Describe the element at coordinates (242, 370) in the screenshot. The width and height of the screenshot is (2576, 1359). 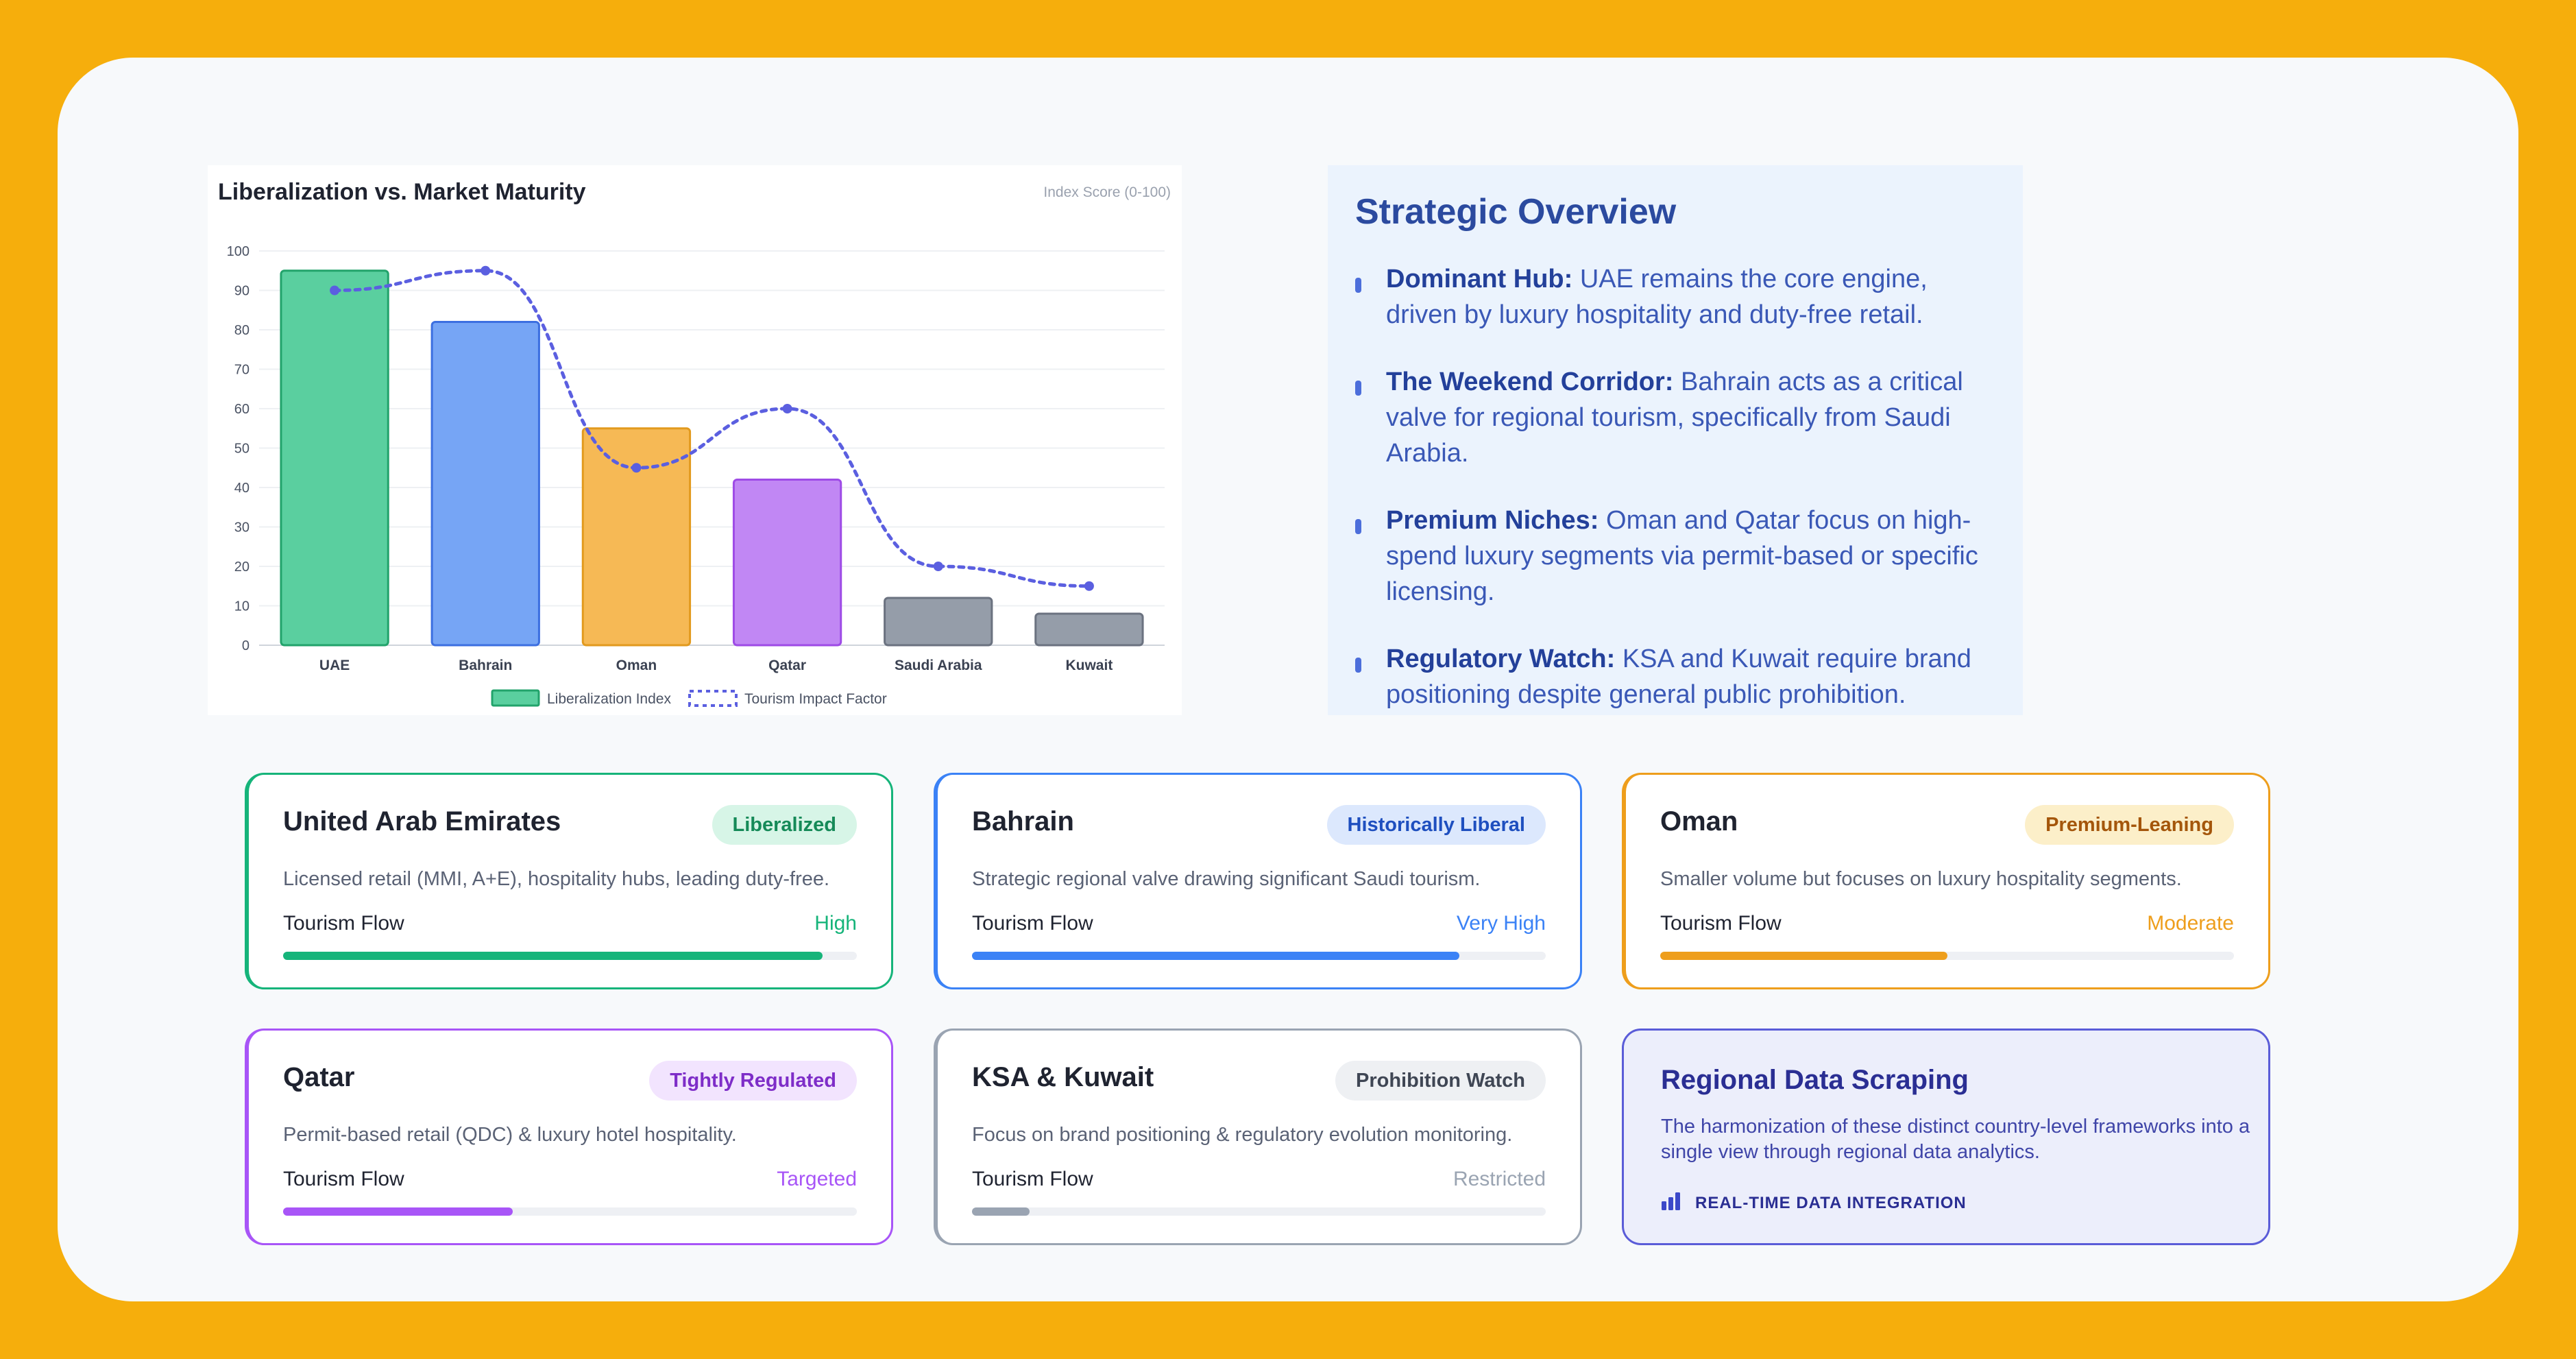
I see `y-tick-label: 70` at that location.